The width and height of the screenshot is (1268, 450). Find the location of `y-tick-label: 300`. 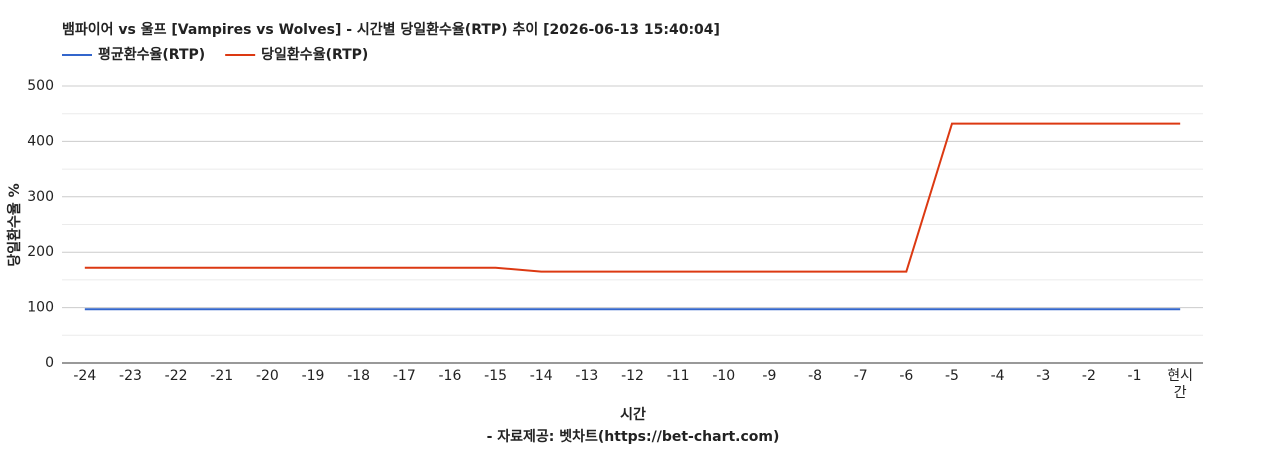

y-tick-label: 300 is located at coordinates (40, 197).